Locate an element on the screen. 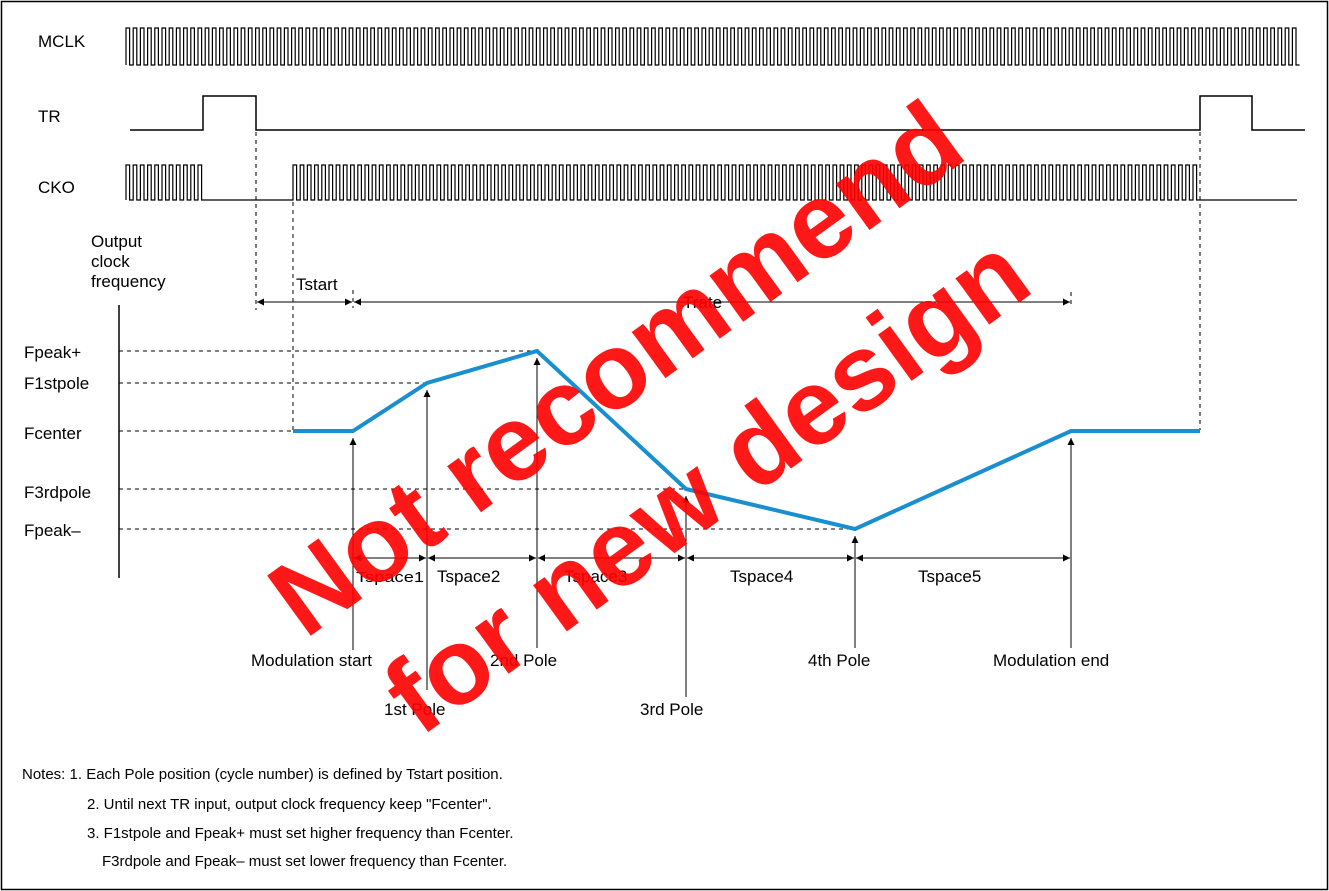 Image resolution: width=1329 pixels, height=891 pixels. level-label-fpeak-plus: Fpeak+ is located at coordinates (52, 352).